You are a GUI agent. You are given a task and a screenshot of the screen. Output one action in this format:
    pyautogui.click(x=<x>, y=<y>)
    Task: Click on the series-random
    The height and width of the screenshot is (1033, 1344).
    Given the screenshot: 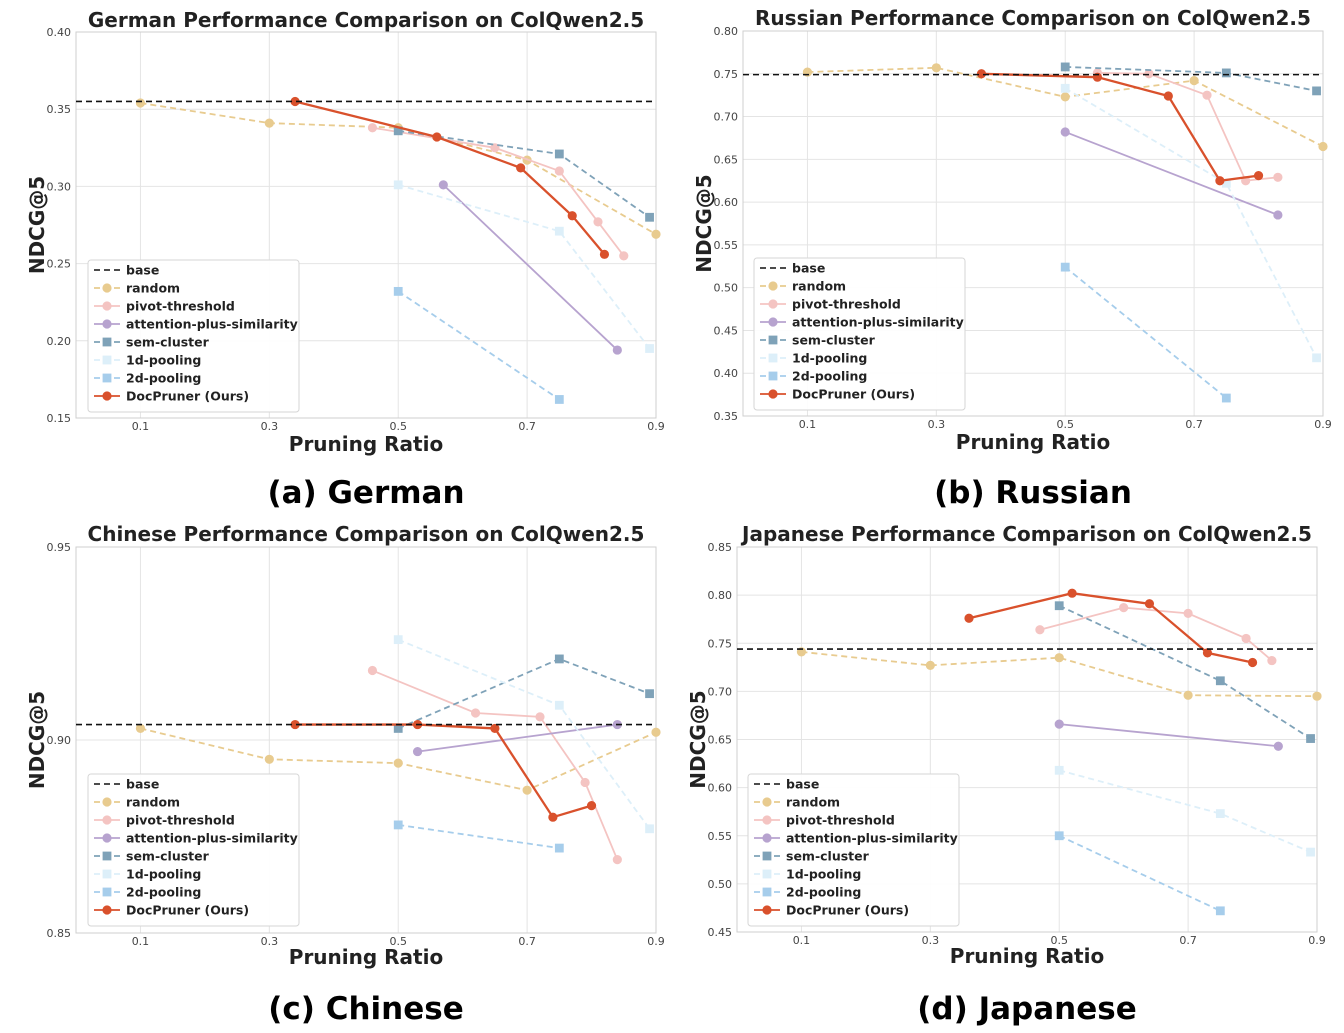 What is the action you would take?
    pyautogui.click(x=1065, y=107)
    